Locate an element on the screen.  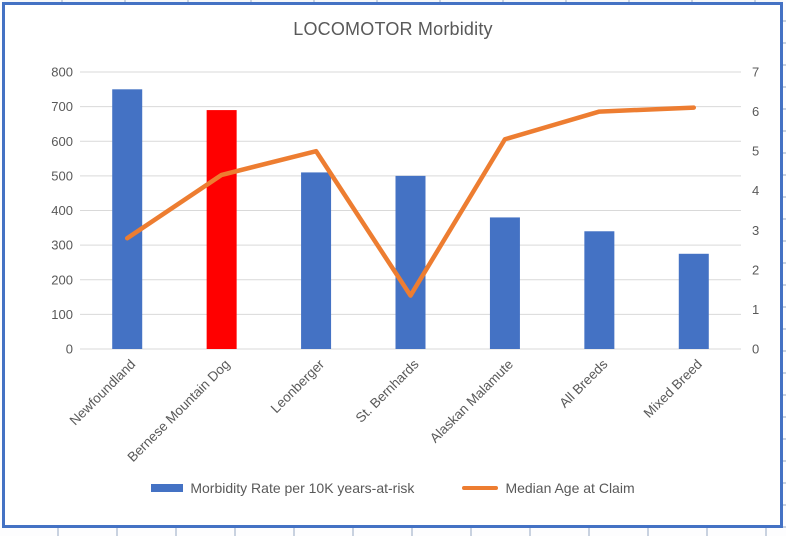
legend-item-median-age: Median Age at Claim is located at coordinates (548, 488).